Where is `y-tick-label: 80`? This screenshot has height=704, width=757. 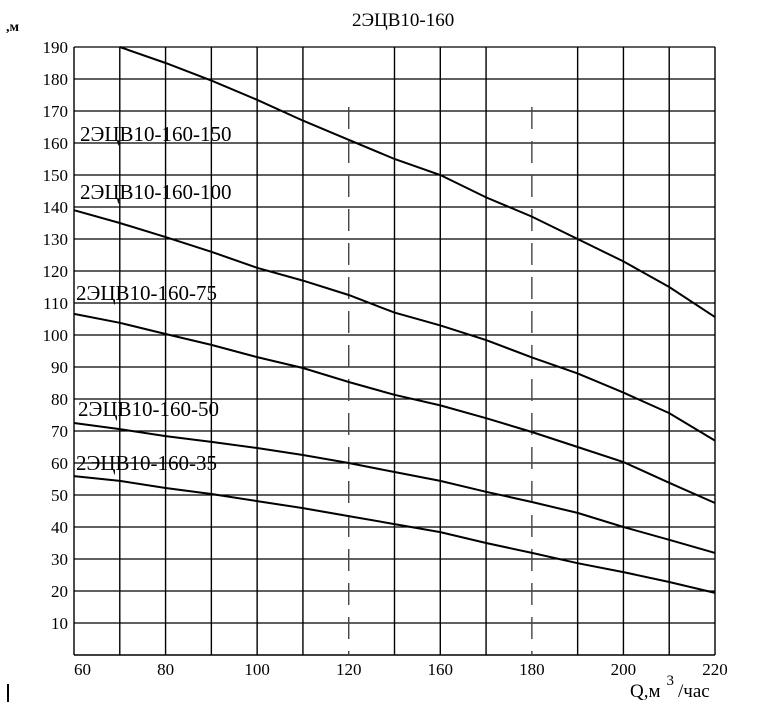 y-tick-label: 80 is located at coordinates (59, 399).